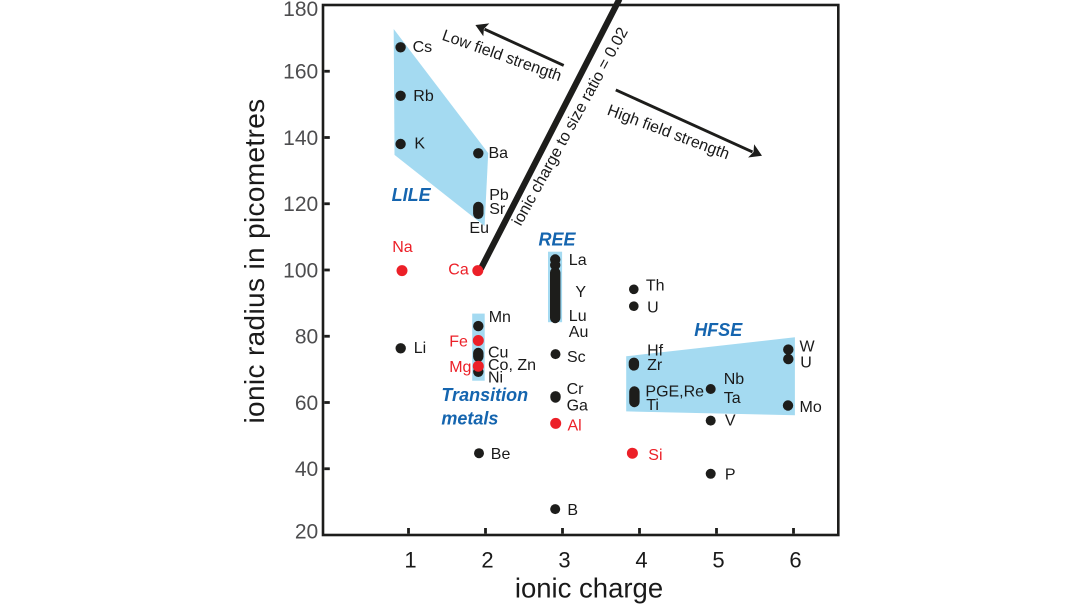 Image resolution: width=1080 pixels, height=608 pixels. Describe the element at coordinates (811, 407) in the screenshot. I see `svg-text: Mo` at that location.